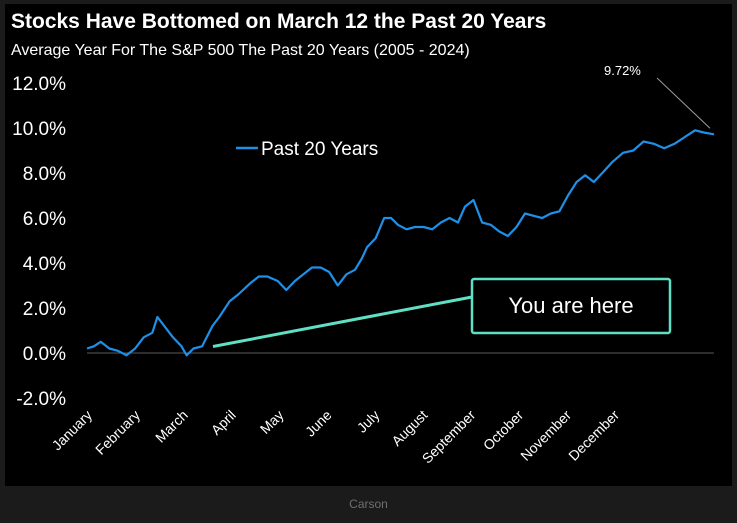  I want to click on end-label-leader, so click(683, 103).